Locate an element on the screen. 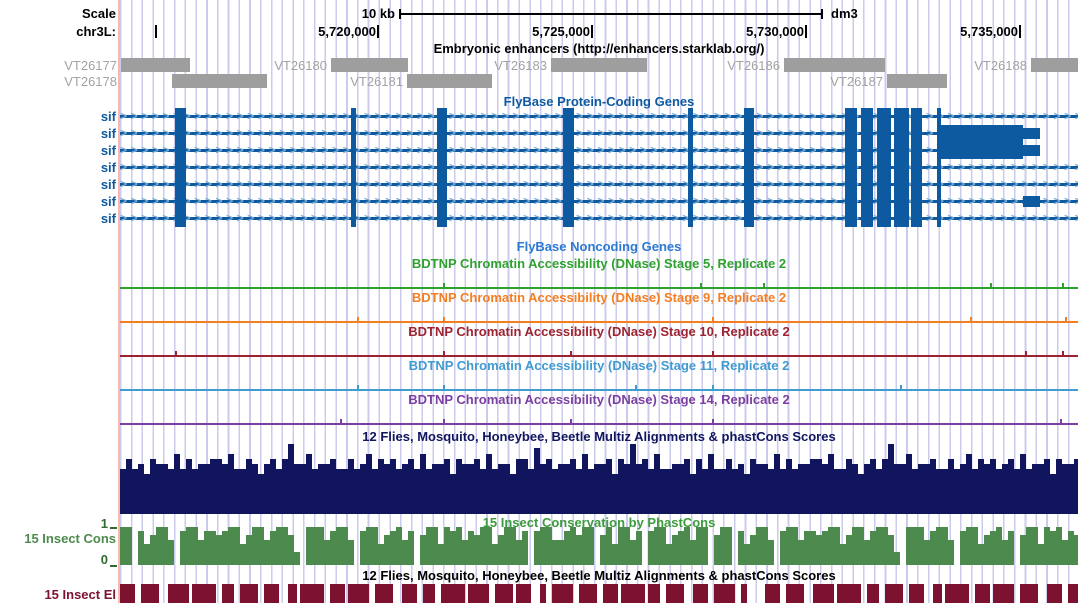 The width and height of the screenshot is (1078, 603). enhancer-label: VT26186 is located at coordinates (753, 65).